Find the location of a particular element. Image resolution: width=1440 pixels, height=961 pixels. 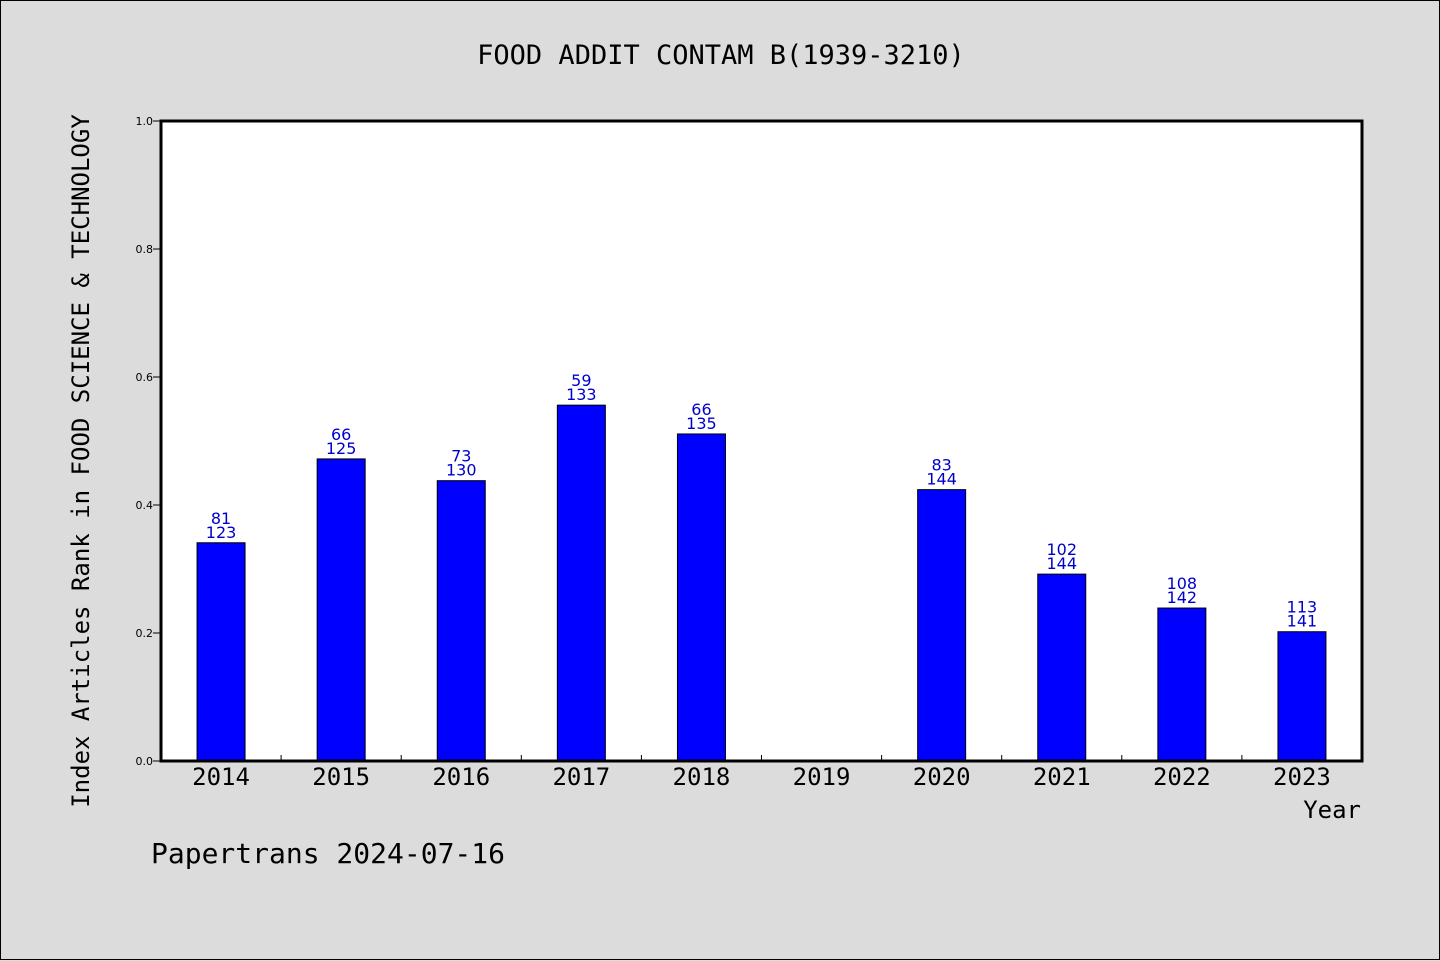

bar-2020 is located at coordinates (942, 625).